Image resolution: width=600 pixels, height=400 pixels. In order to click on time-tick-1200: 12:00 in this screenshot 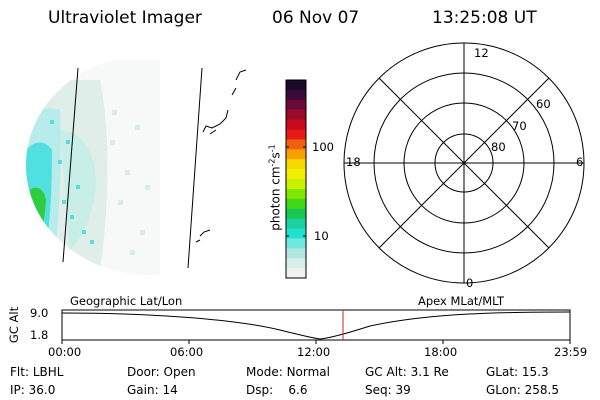, I will do `click(314, 352)`.